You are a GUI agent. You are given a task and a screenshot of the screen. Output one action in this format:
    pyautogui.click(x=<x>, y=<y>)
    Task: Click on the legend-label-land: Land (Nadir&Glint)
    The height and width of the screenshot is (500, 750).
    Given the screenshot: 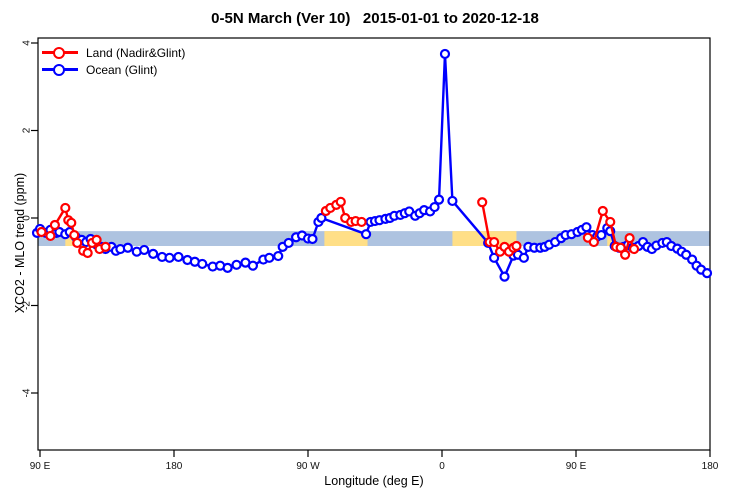 What is the action you would take?
    pyautogui.click(x=136, y=52)
    